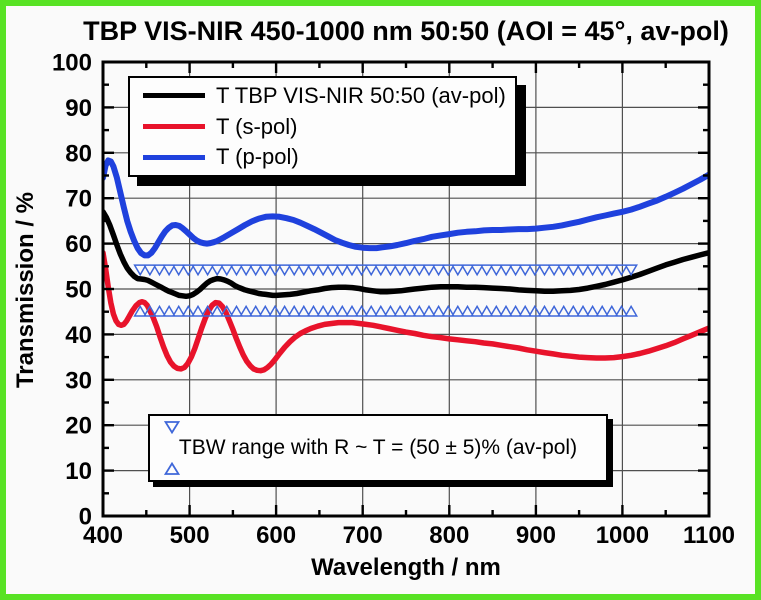  What do you see at coordinates (257, 157) in the screenshot?
I see `legend-entry-label: T (p-pol)` at bounding box center [257, 157].